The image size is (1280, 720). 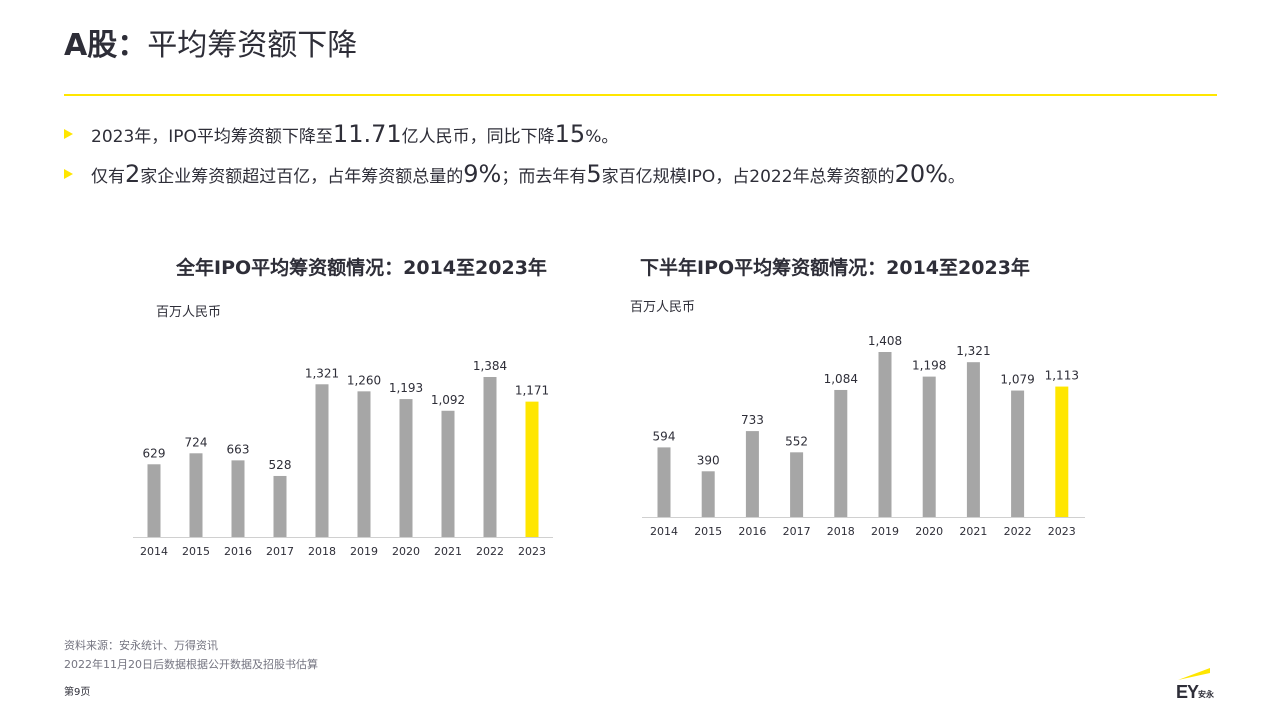 What do you see at coordinates (708, 460) in the screenshot?
I see `data-label-2015: 390` at bounding box center [708, 460].